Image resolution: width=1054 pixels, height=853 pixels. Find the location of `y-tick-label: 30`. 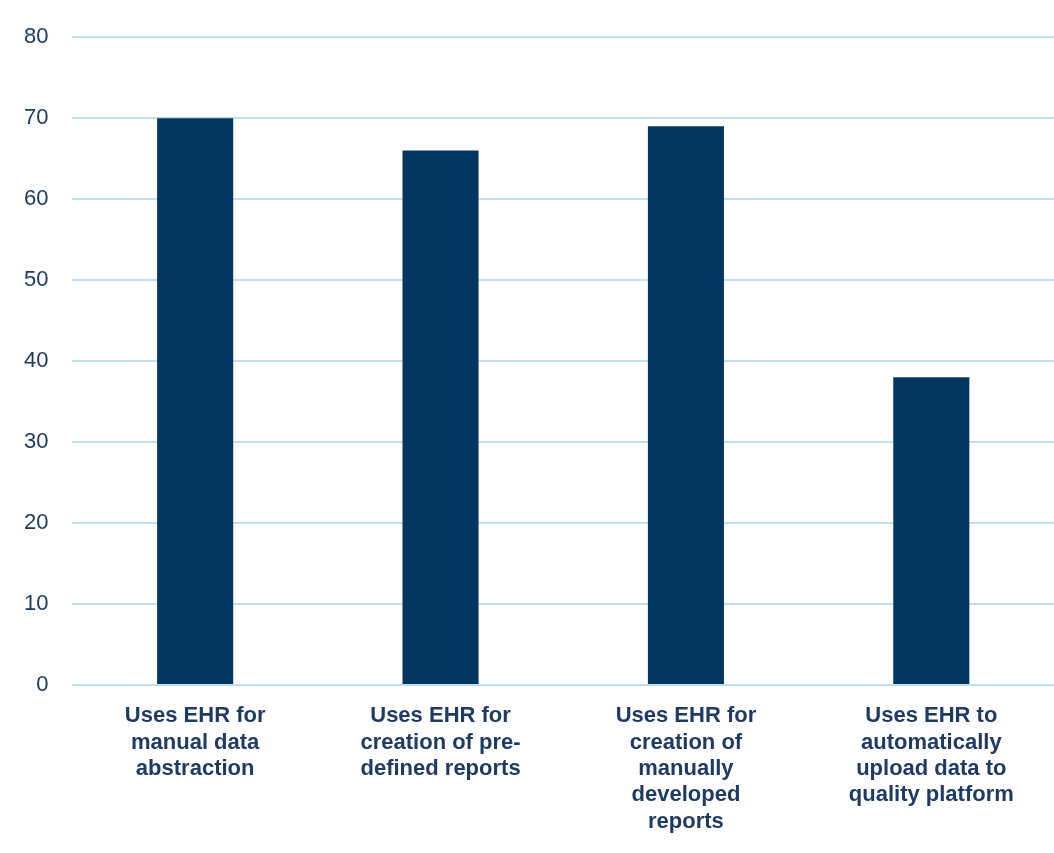

y-tick-label: 30 is located at coordinates (36, 441).